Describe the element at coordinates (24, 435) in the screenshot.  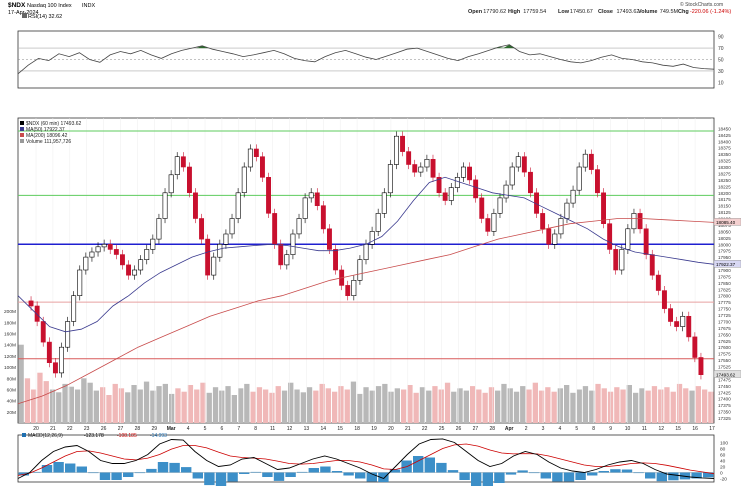
I see `macd-legend-swatch` at that location.